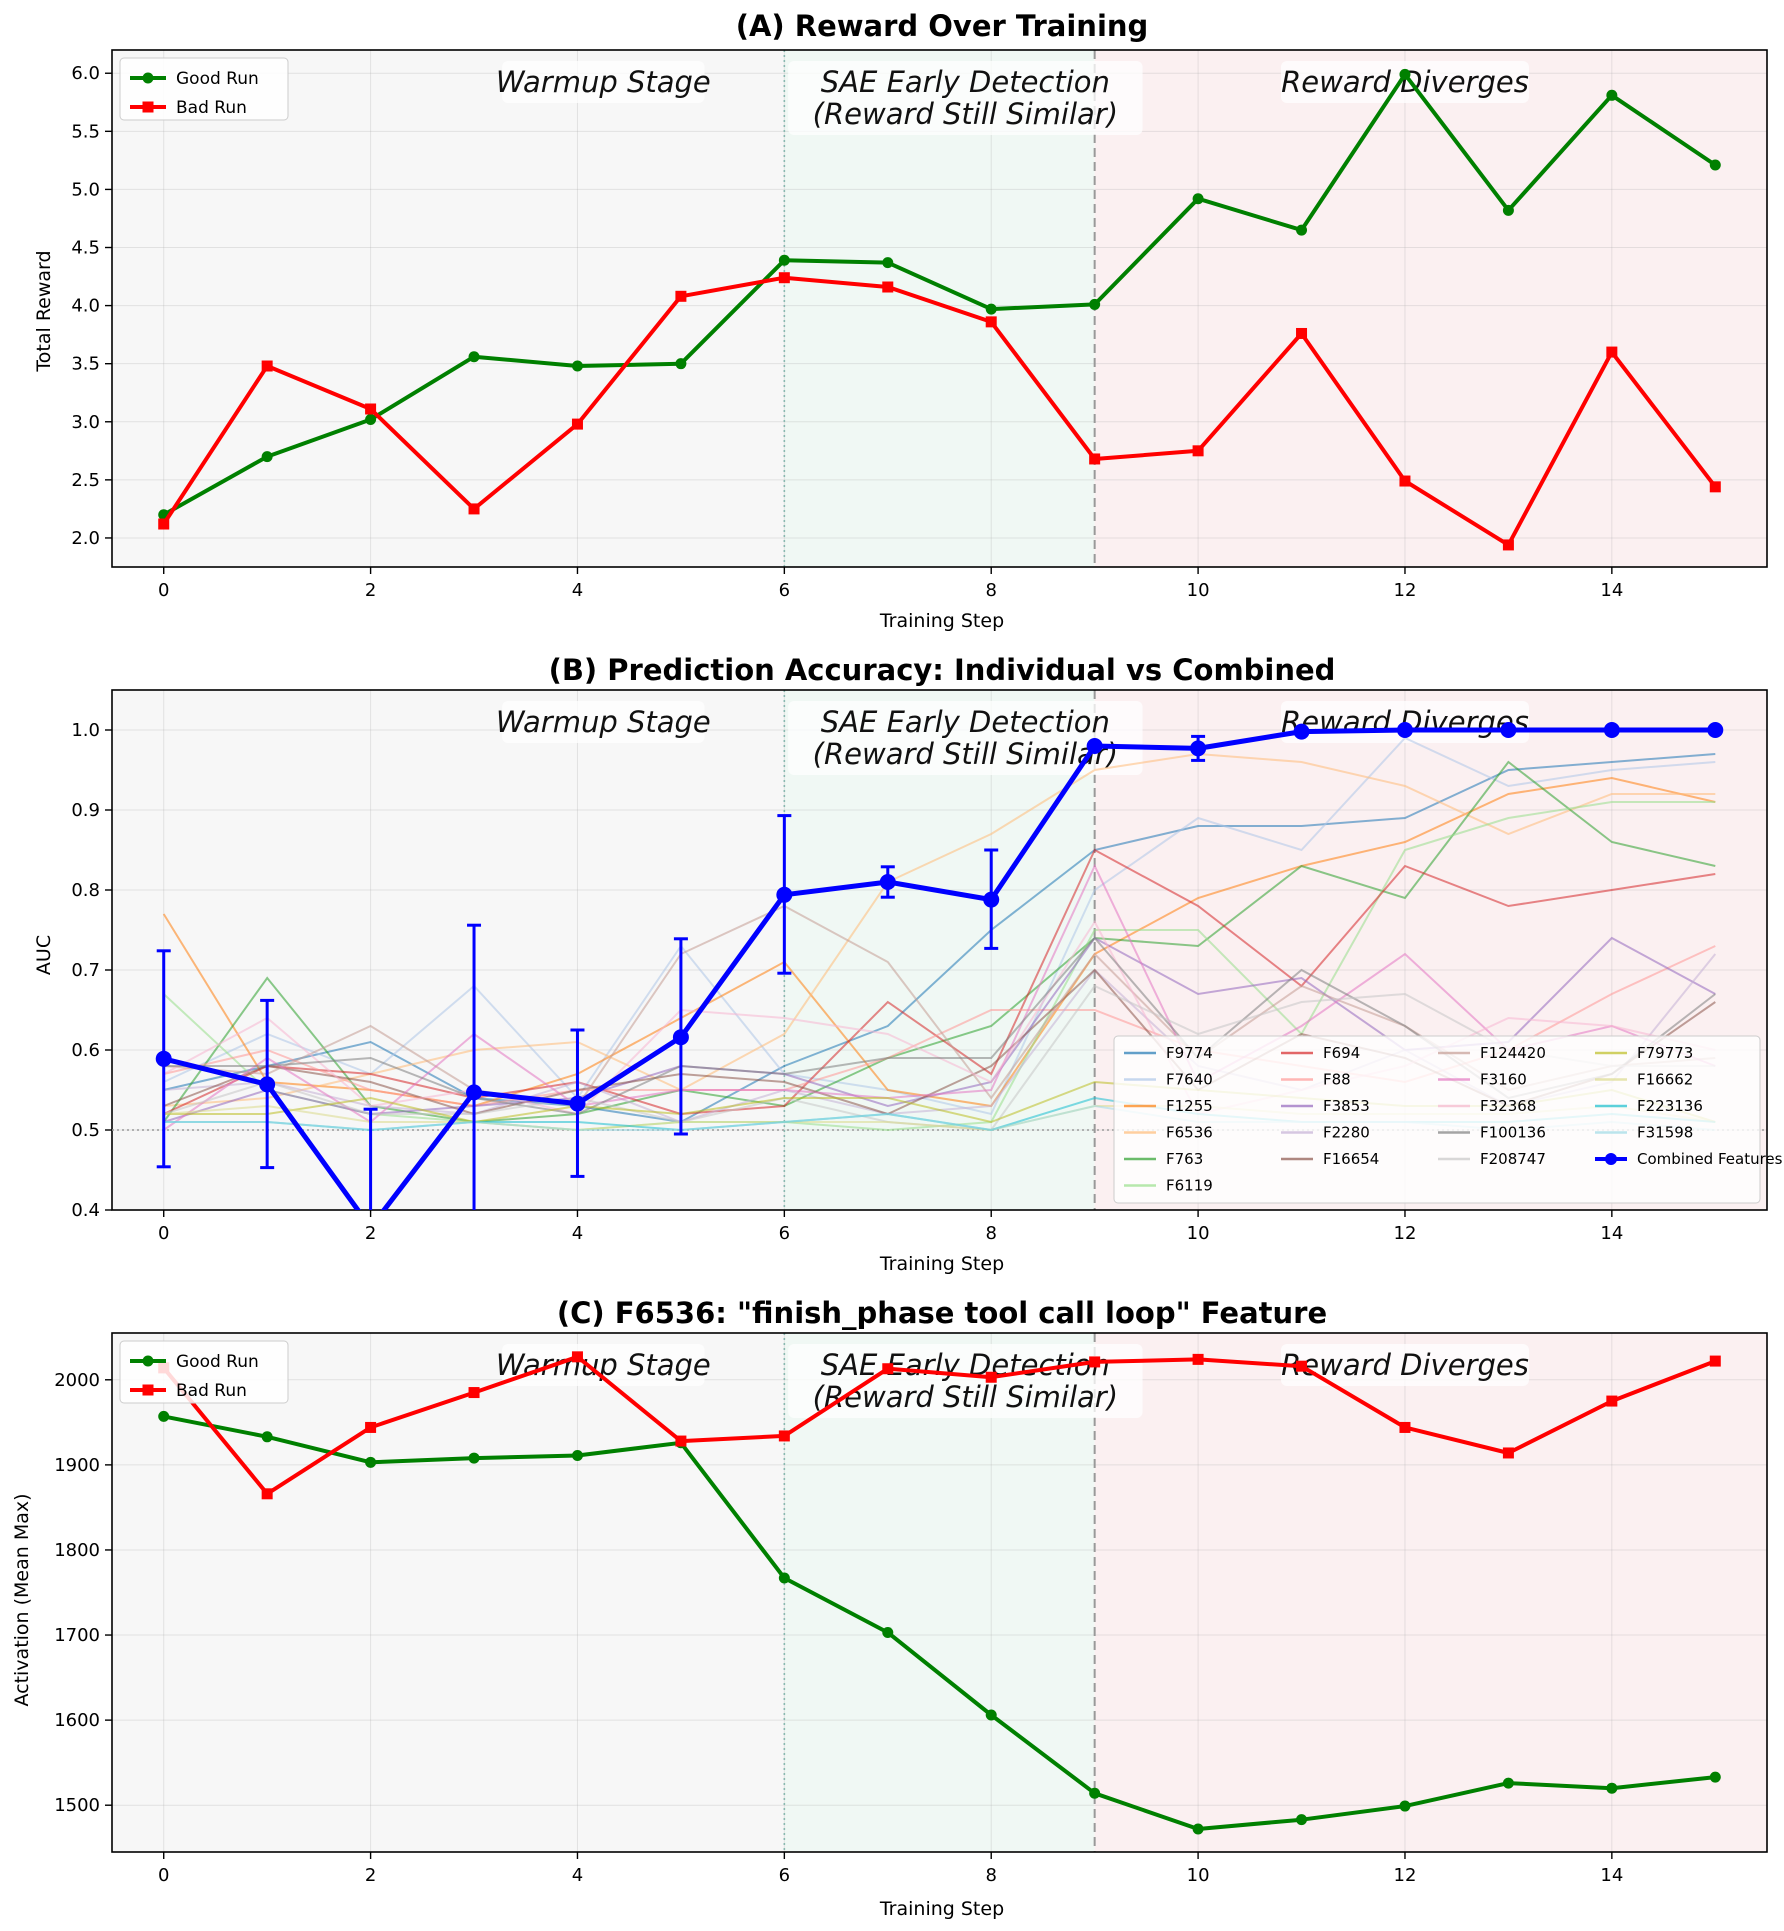 The height and width of the screenshot is (1931, 1784). What do you see at coordinates (1337, 1080) in the screenshot?
I see `legend-label-f88: F88` at bounding box center [1337, 1080].